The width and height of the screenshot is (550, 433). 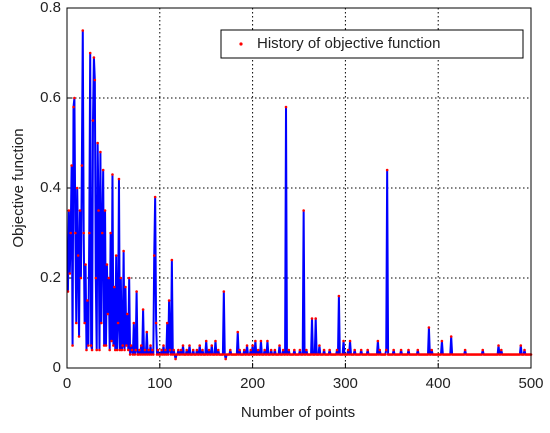 What do you see at coordinates (159, 383) in the screenshot?
I see `x-tick-label: 100` at bounding box center [159, 383].